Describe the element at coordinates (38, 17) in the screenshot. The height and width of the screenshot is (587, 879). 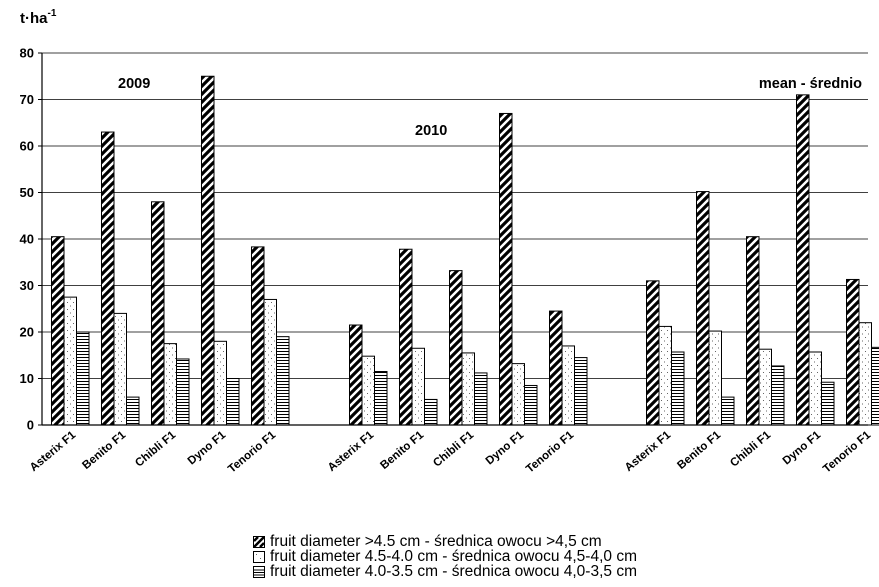
I see `y-unit: t·ha-1` at that location.